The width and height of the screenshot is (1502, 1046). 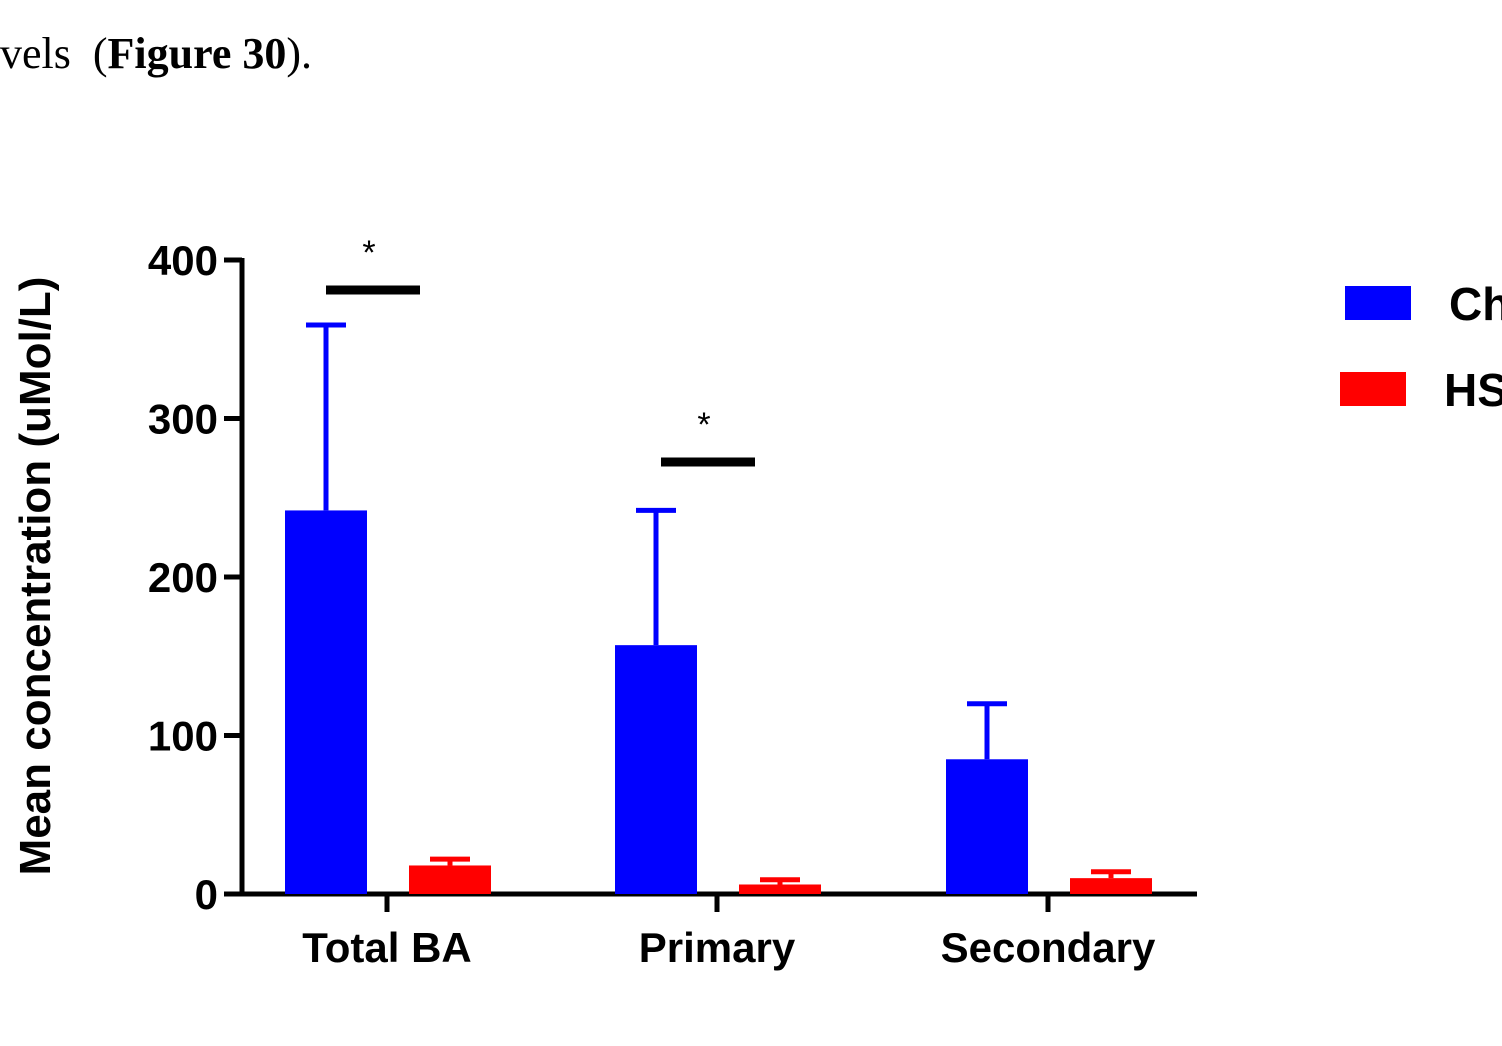 What do you see at coordinates (1111, 886) in the screenshot?
I see `bar-hs-secondary` at bounding box center [1111, 886].